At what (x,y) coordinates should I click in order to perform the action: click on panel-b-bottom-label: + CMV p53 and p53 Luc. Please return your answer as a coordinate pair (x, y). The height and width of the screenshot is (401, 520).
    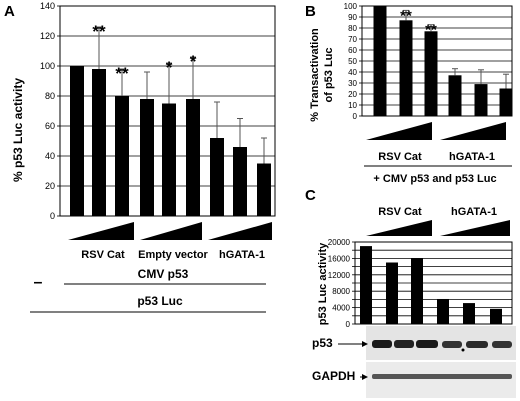
    Looking at the image, I should click on (434, 179).